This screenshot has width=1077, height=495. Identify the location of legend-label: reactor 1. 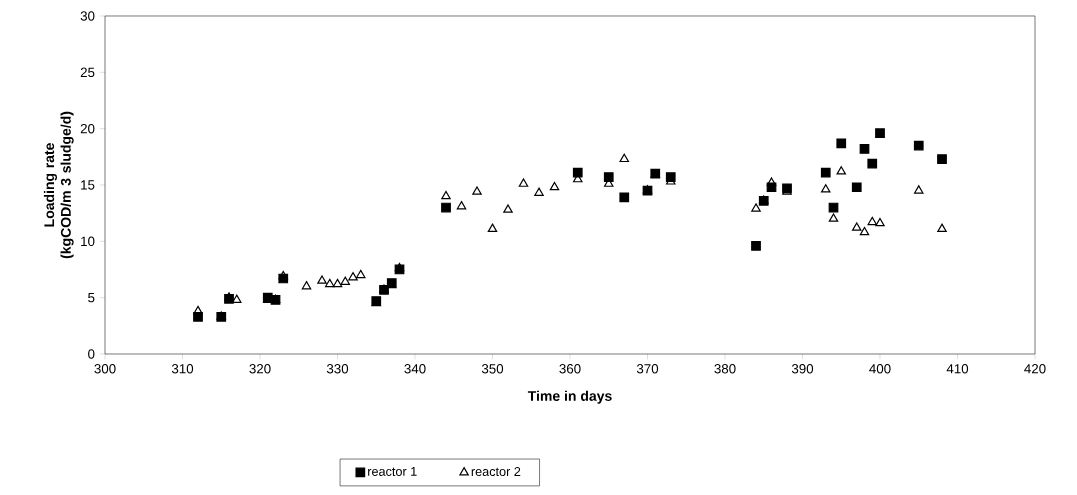
(392, 471).